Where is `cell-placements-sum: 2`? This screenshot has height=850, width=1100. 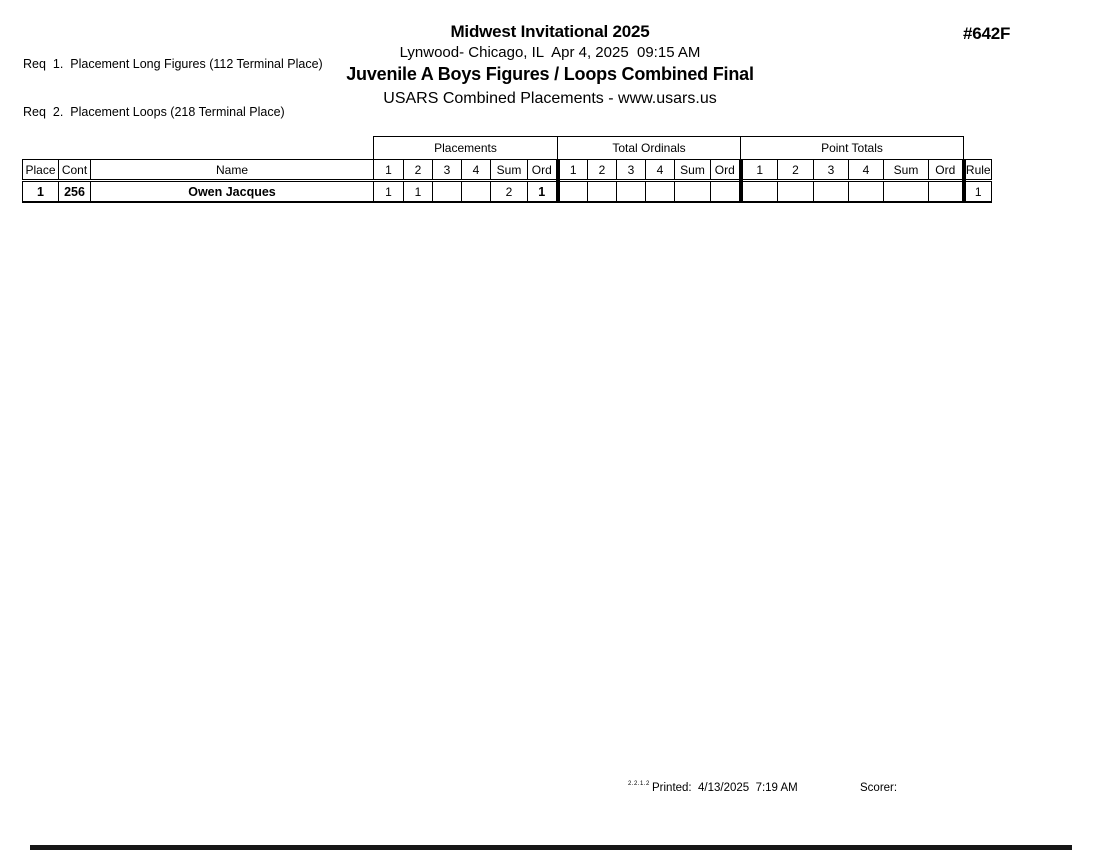
cell-placements-sum: 2 is located at coordinates (509, 191).